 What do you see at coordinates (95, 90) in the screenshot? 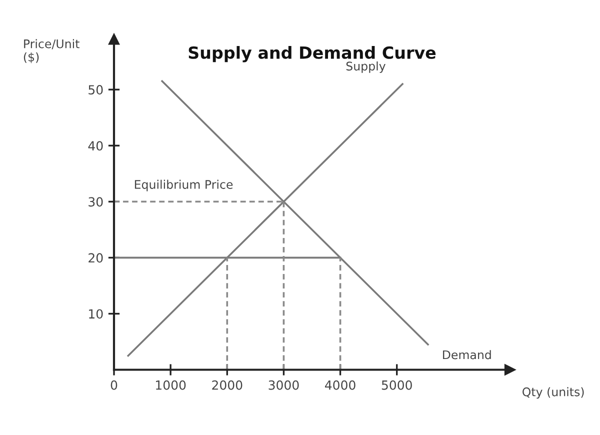
I see `y-tick-label: 50` at bounding box center [95, 90].